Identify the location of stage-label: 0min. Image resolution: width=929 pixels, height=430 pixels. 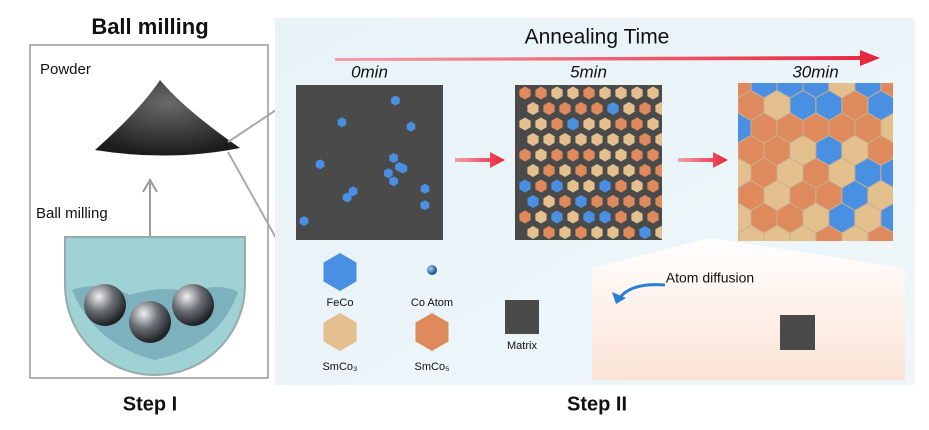
(369, 71).